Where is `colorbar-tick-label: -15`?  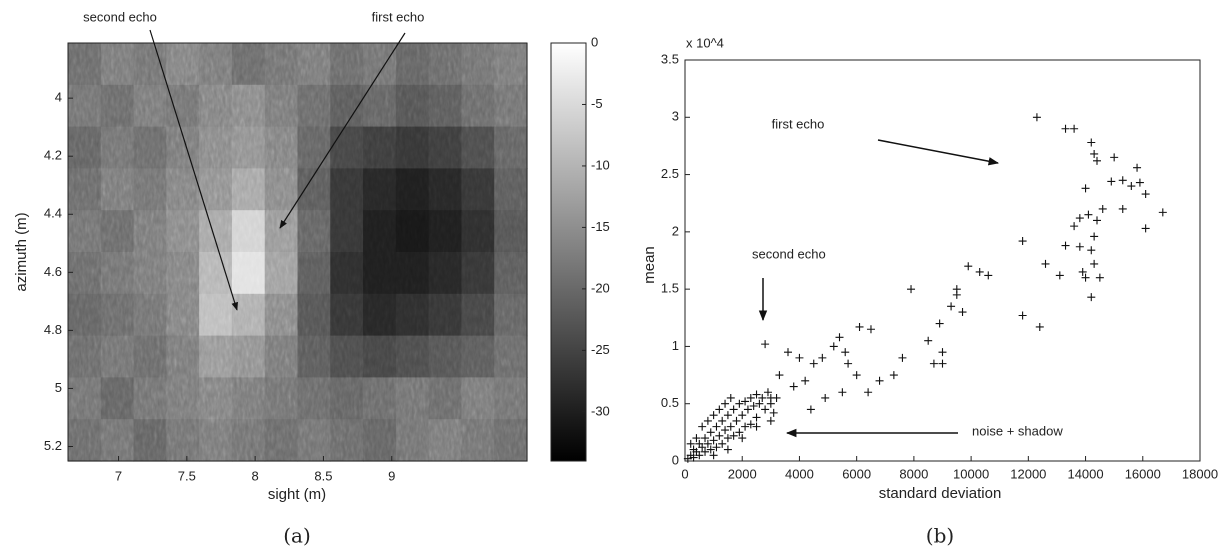
colorbar-tick-label: -15 is located at coordinates (600, 226).